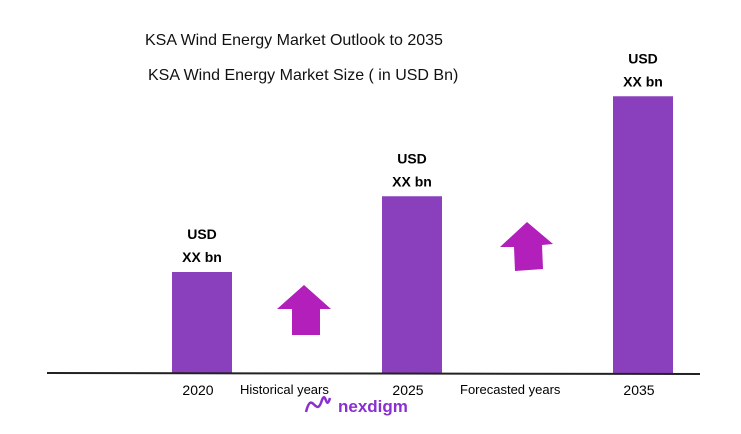 Image resolution: width=741 pixels, height=434 pixels. Describe the element at coordinates (643, 234) in the screenshot. I see `bar-2035` at that location.